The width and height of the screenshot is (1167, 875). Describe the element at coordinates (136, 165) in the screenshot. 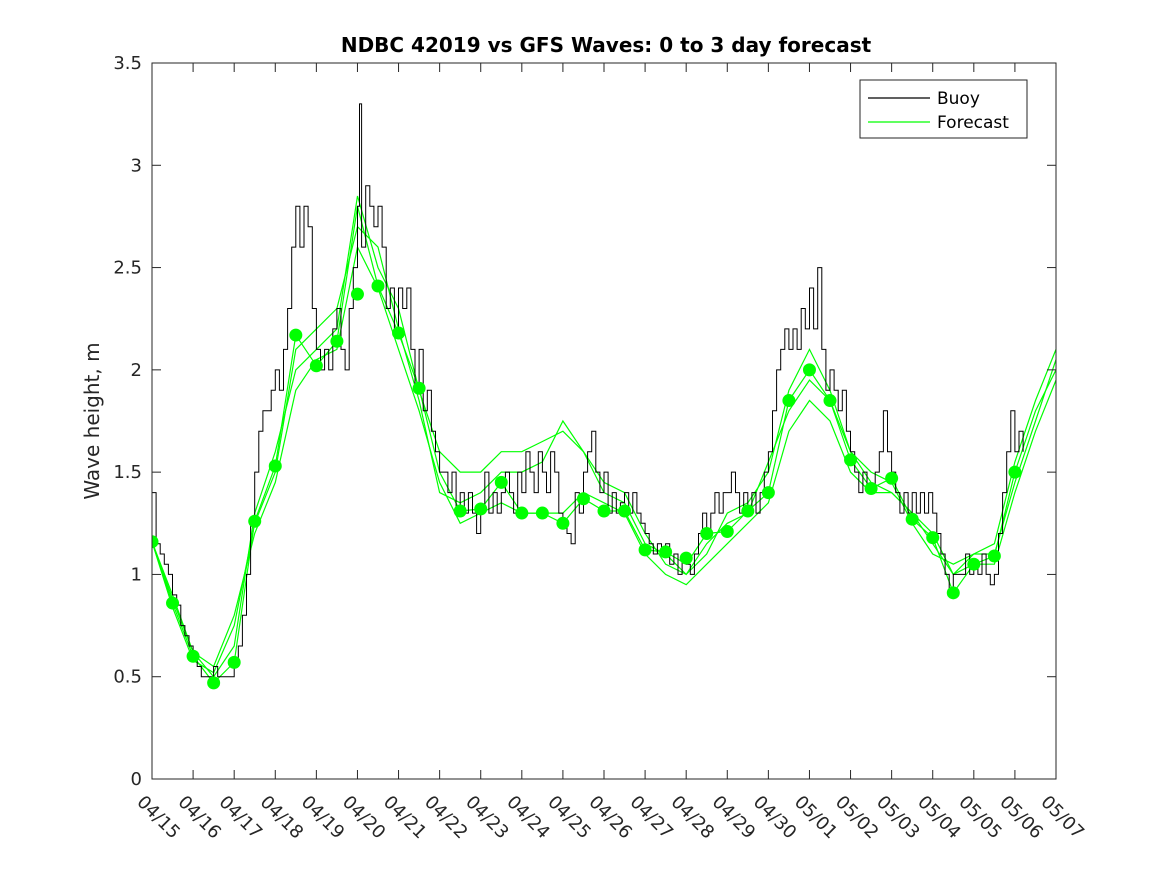

I see `y-tick-label-6: 3` at that location.